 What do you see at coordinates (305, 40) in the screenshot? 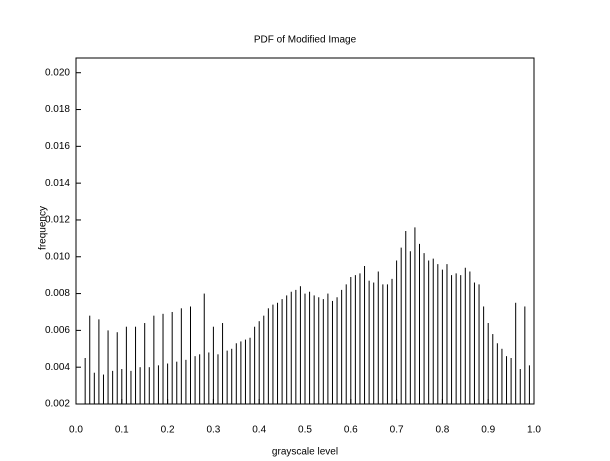
I see `chart-title: PDF of Modified Image` at bounding box center [305, 40].